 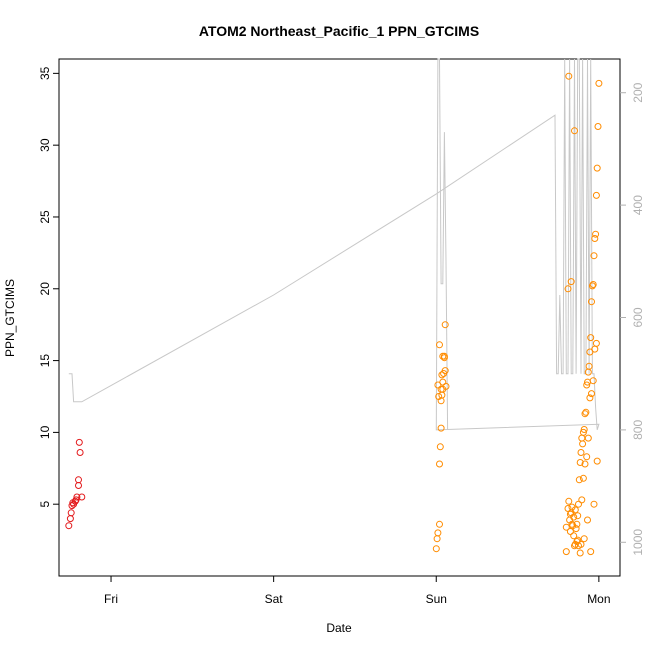 What do you see at coordinates (45, 361) in the screenshot?
I see `y-tick-label: 15` at bounding box center [45, 361].